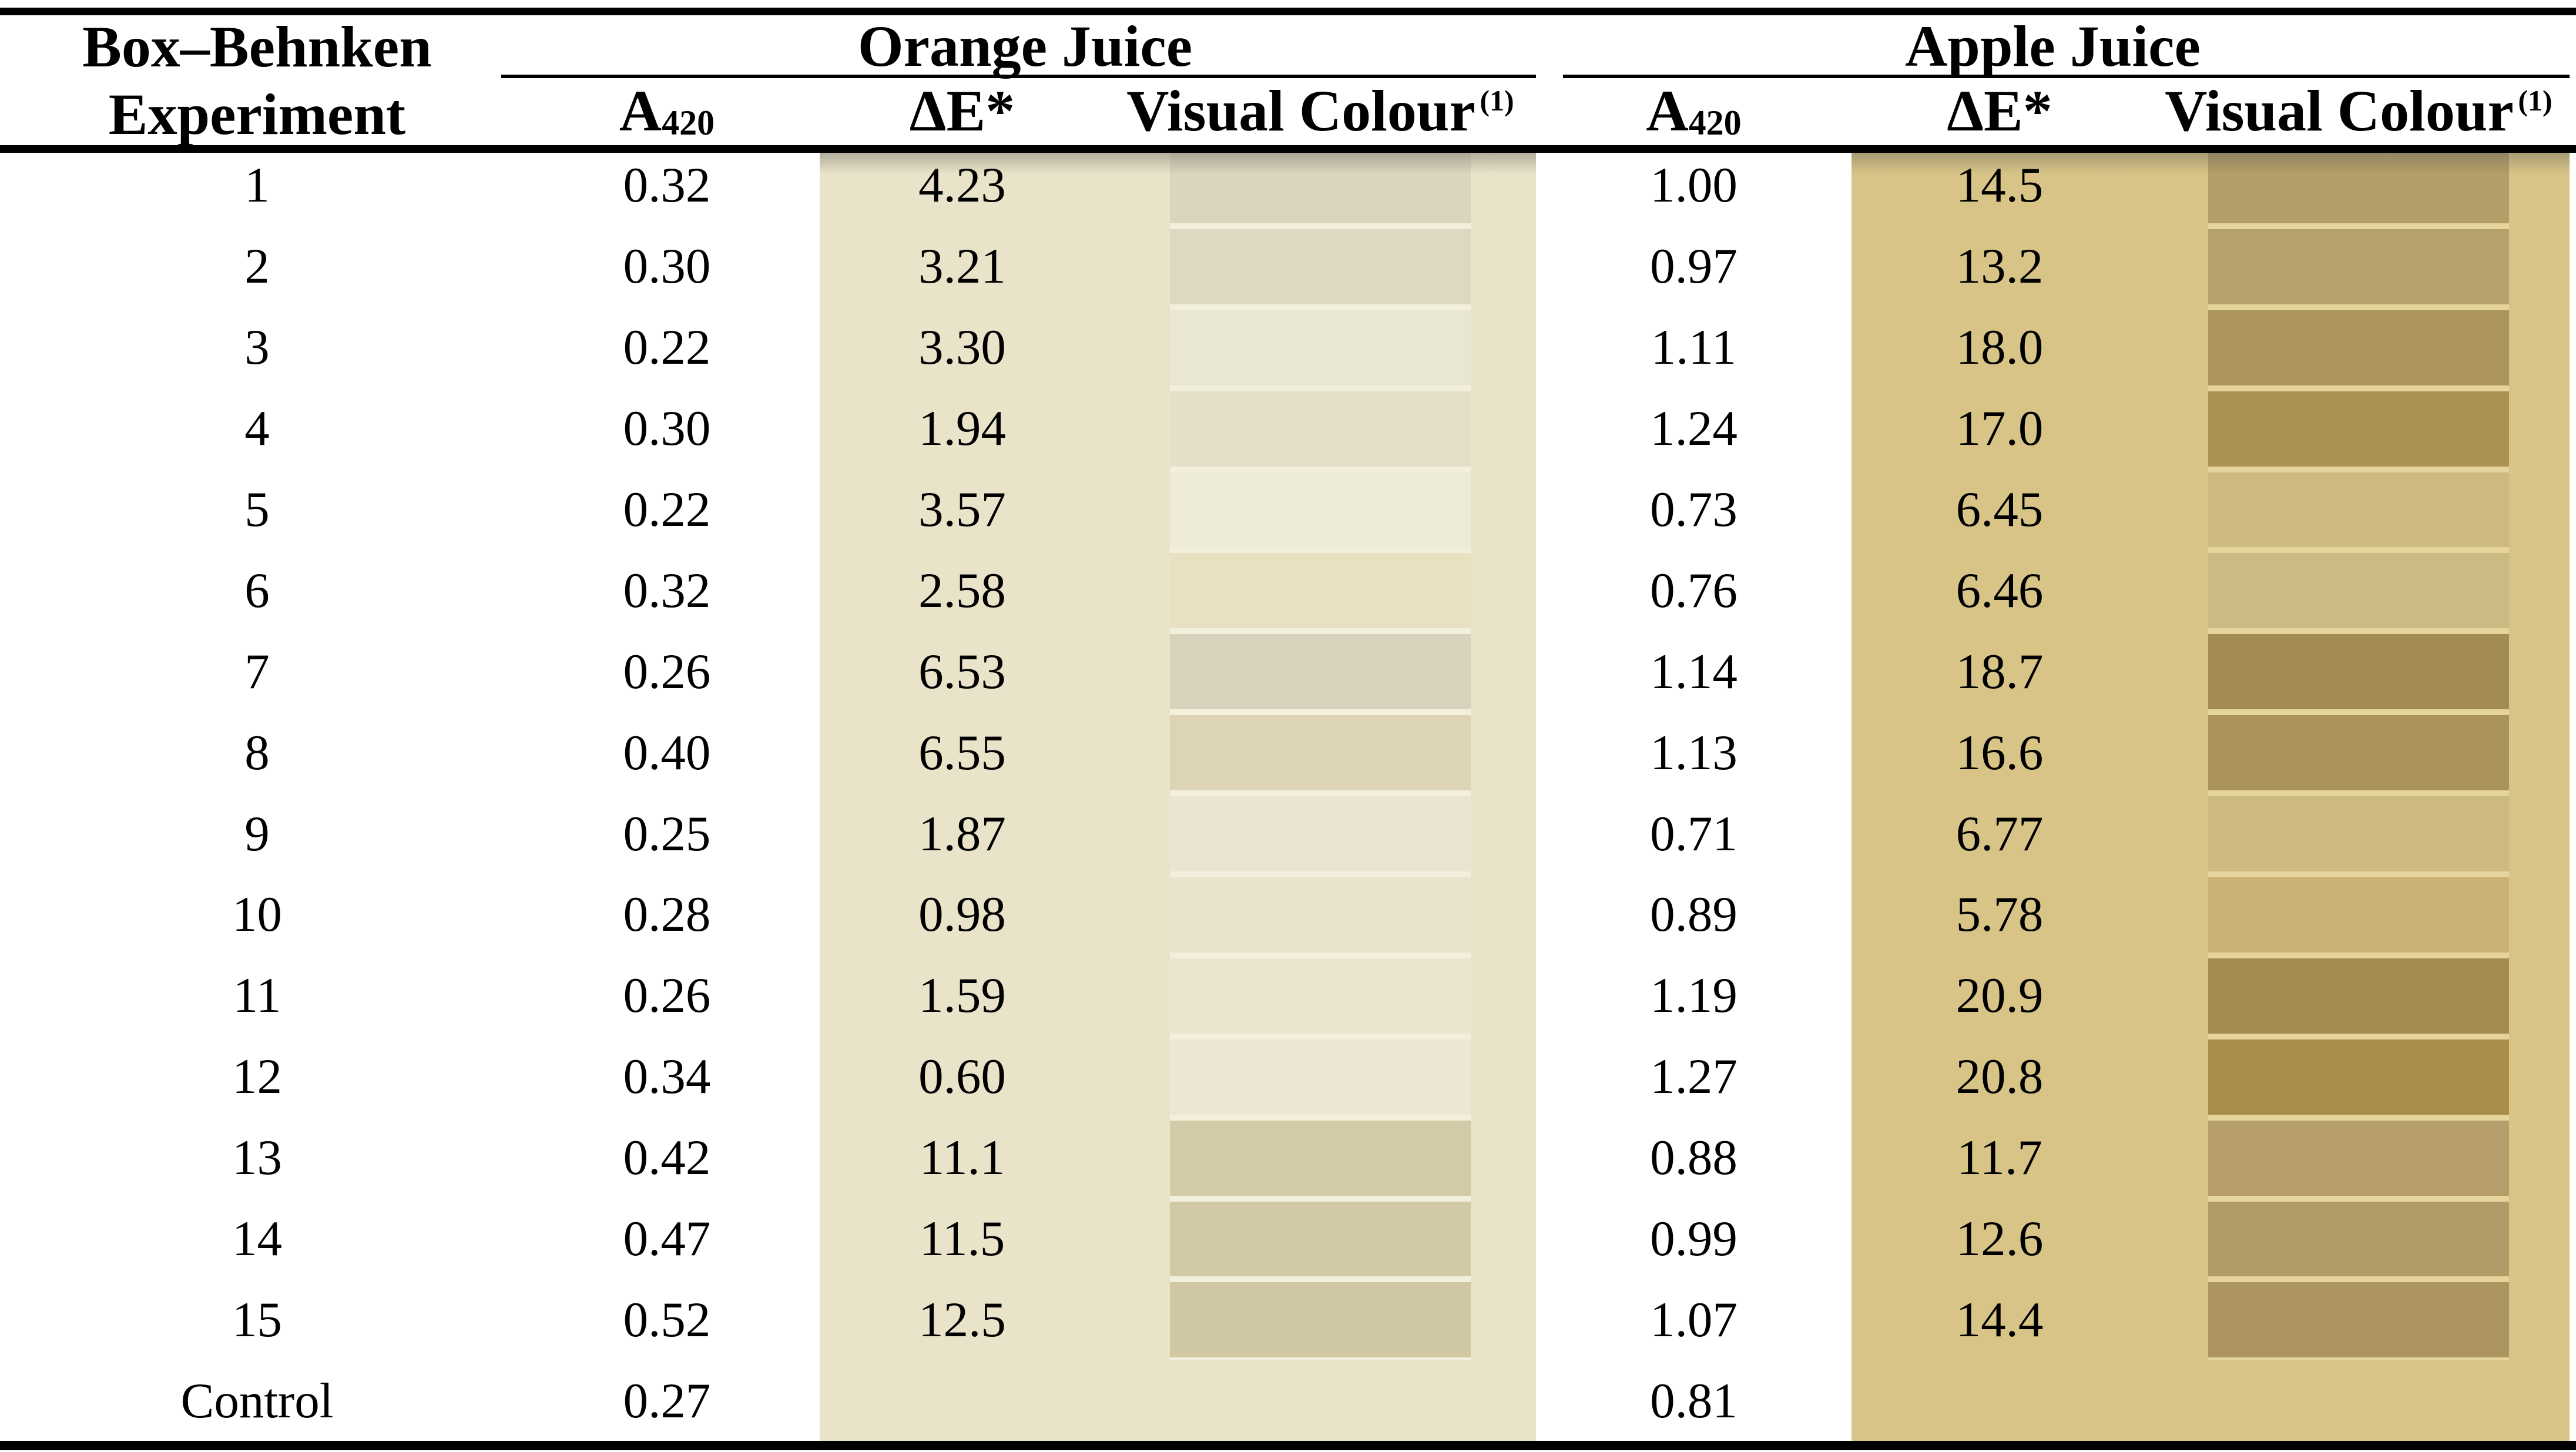 The image size is (2576, 1452). Describe the element at coordinates (667, 509) in the screenshot. I see `orange-a420-cell: 0.22` at that location.